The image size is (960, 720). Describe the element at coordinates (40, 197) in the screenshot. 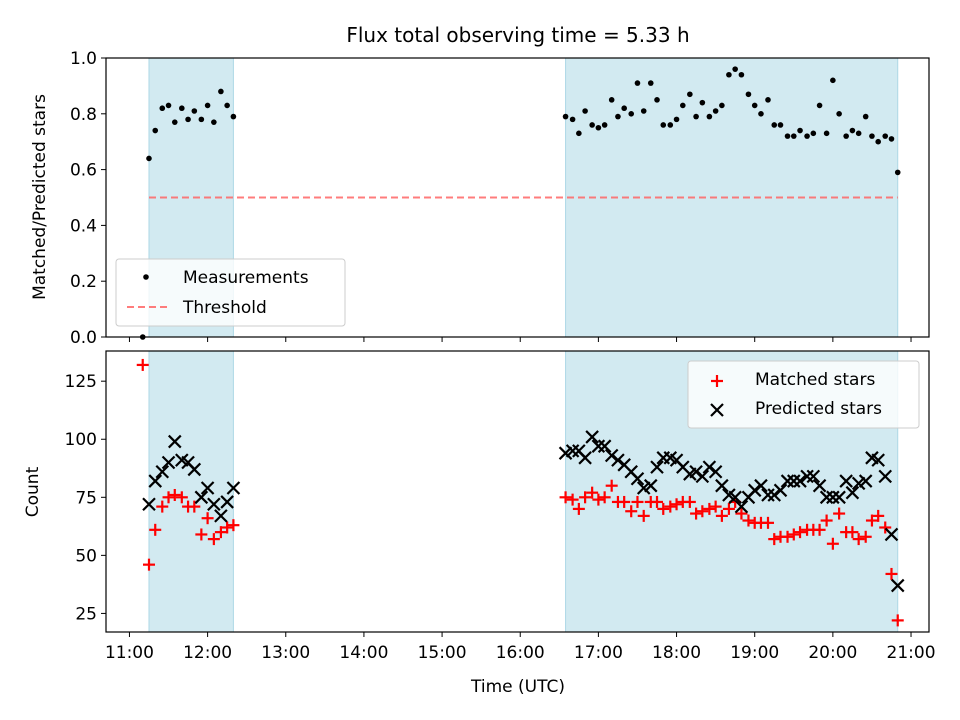

I see `top-y-axis-label: Matched/Predicted stars` at that location.